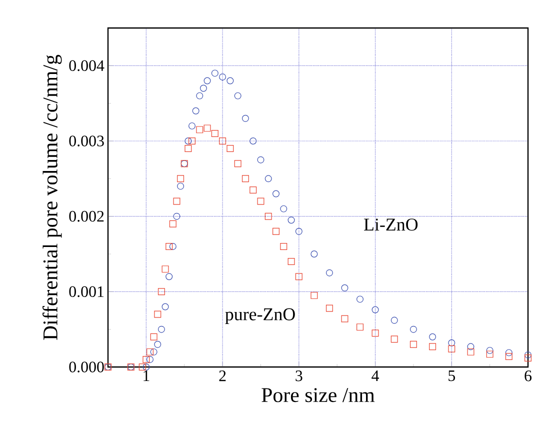 The height and width of the screenshot is (424, 534). I want to click on x-tick-label: 1, so click(147, 376).